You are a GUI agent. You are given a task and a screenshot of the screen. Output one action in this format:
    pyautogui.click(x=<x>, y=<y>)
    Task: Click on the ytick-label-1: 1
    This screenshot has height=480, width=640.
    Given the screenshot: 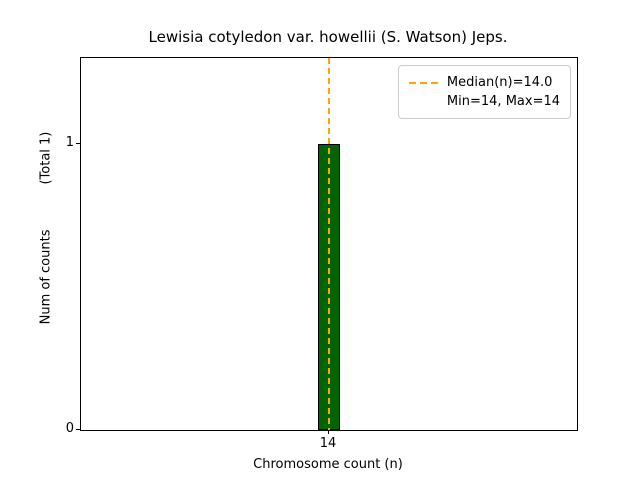 What is the action you would take?
    pyautogui.click(x=69, y=142)
    